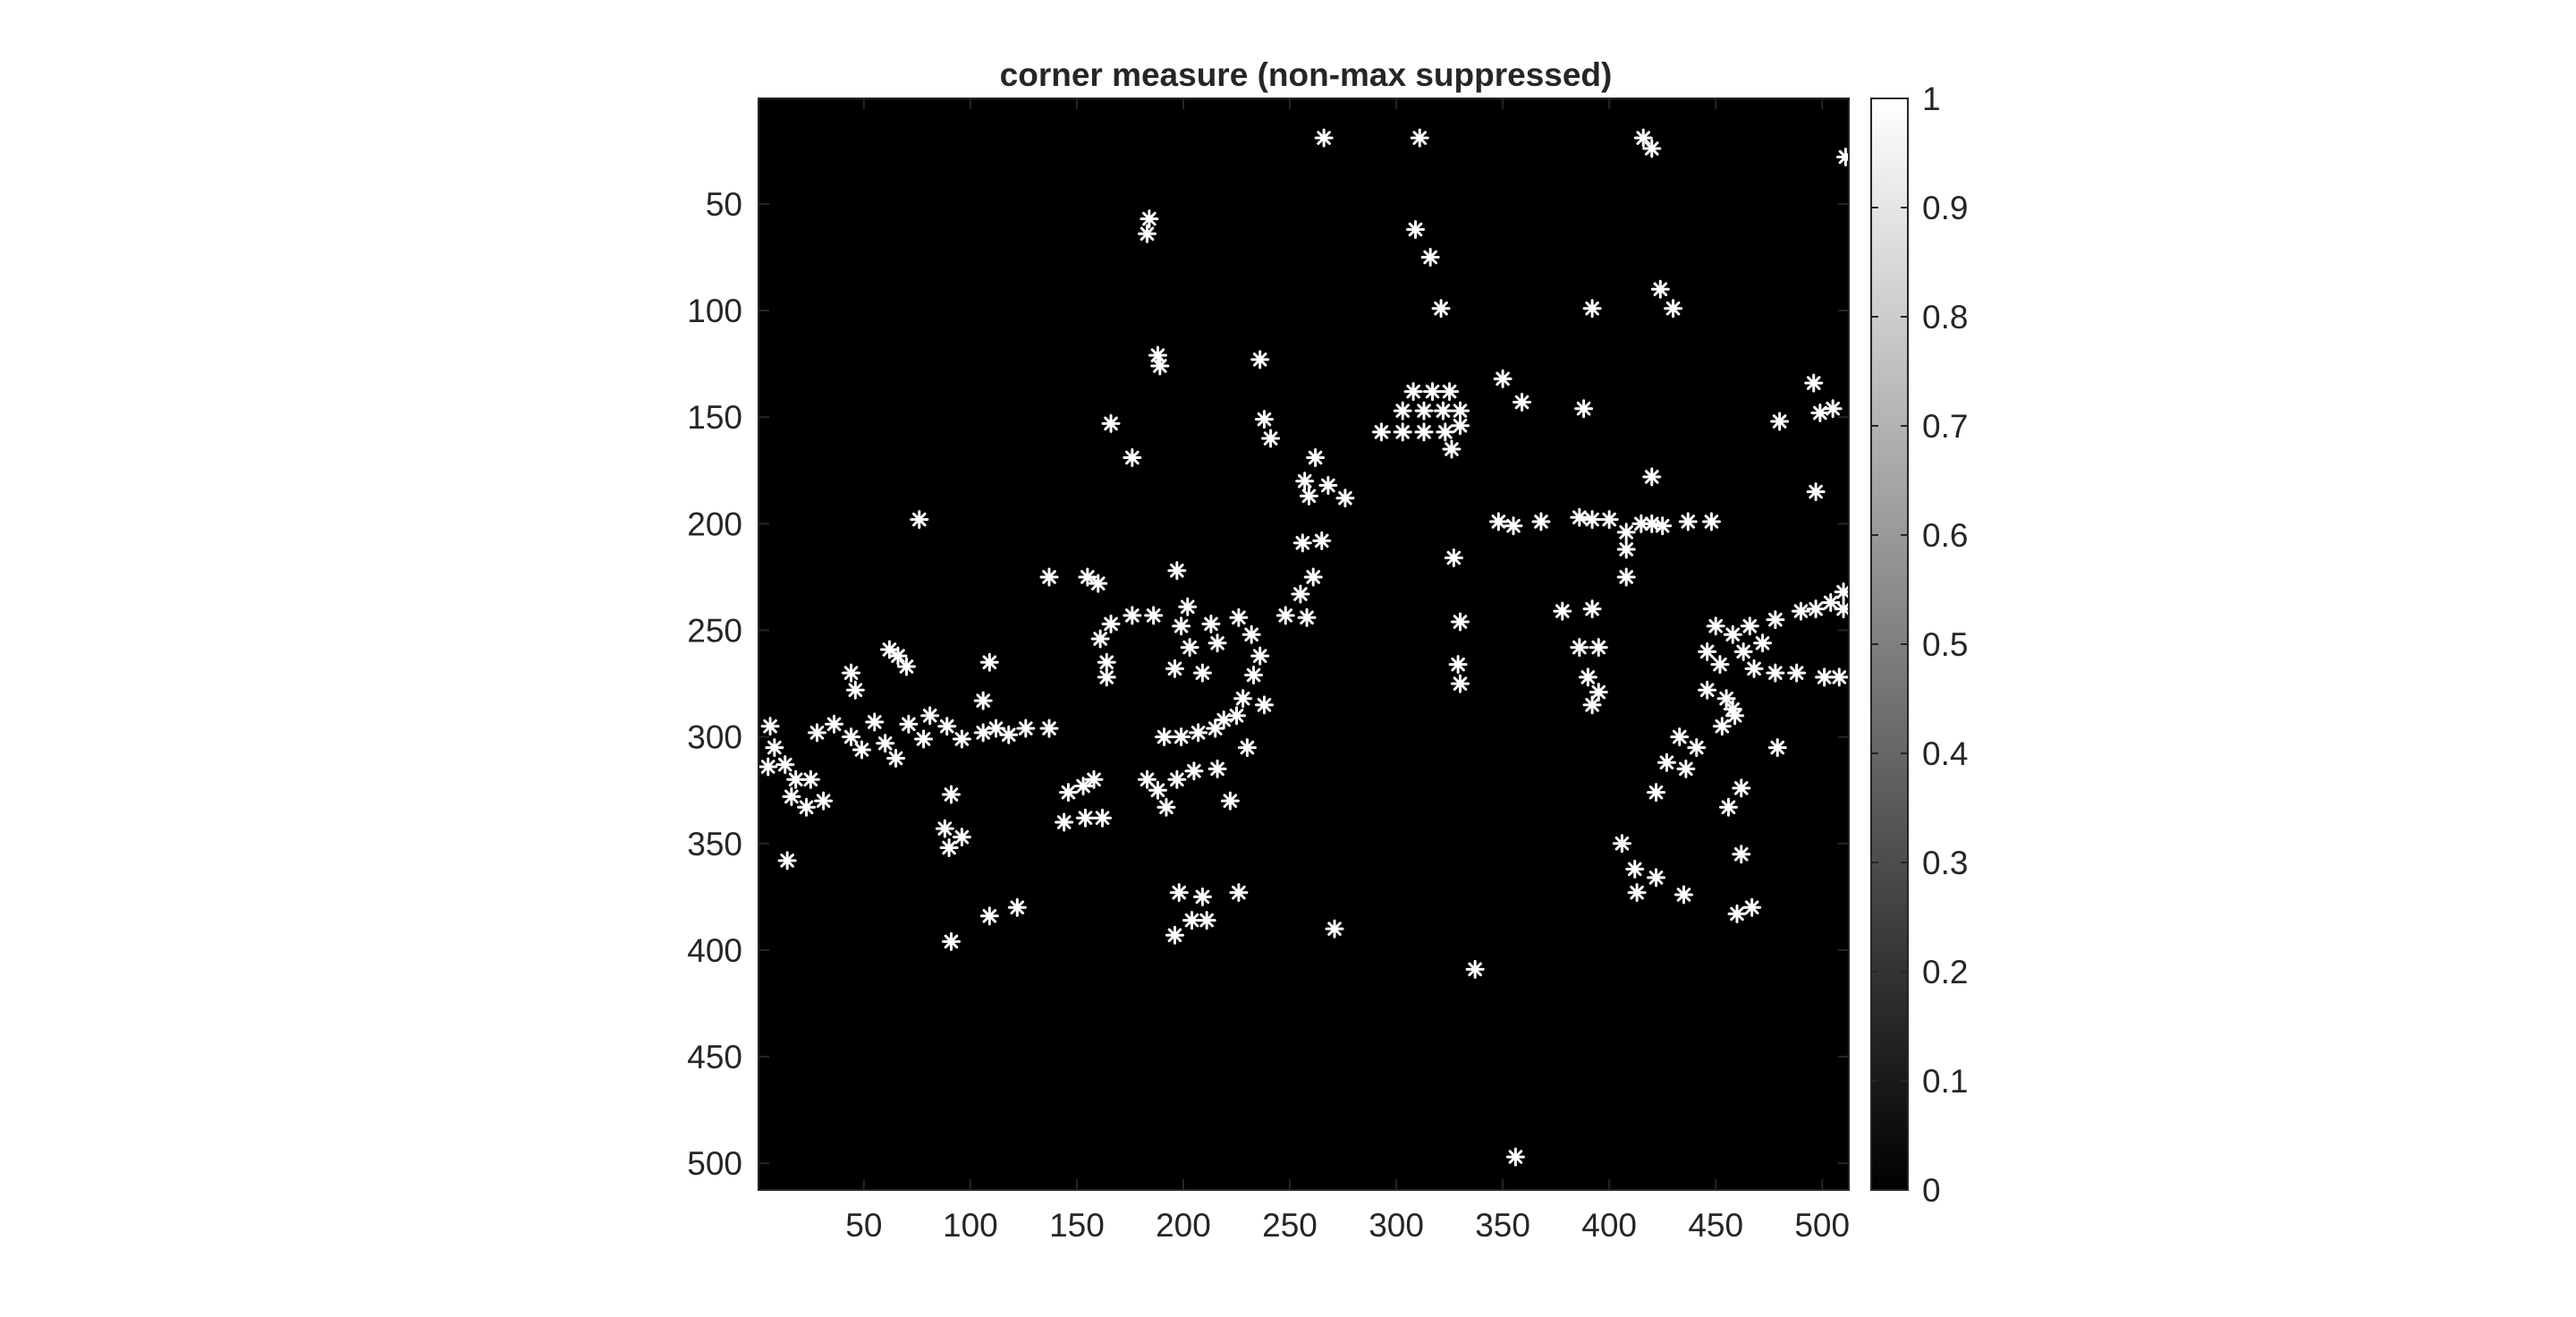 Image resolution: width=2576 pixels, height=1317 pixels. I want to click on chart-title: corner measure (non-max suppressed), so click(1306, 74).